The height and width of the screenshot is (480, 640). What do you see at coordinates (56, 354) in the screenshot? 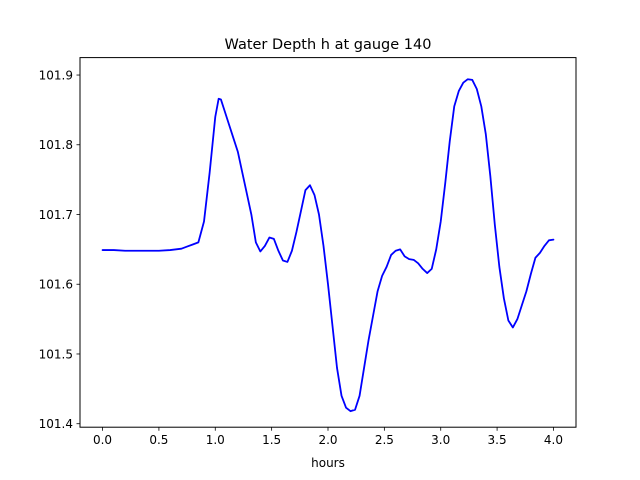
I see `y-tick-label: 101.5` at bounding box center [56, 354].